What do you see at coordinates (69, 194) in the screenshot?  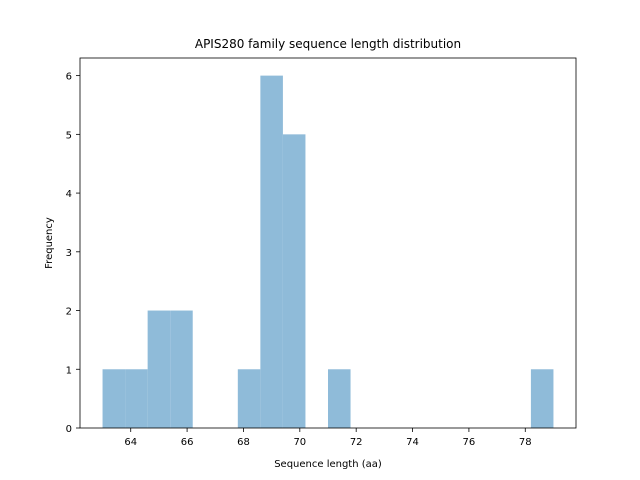 I see `y-tick-label: 4` at bounding box center [69, 194].